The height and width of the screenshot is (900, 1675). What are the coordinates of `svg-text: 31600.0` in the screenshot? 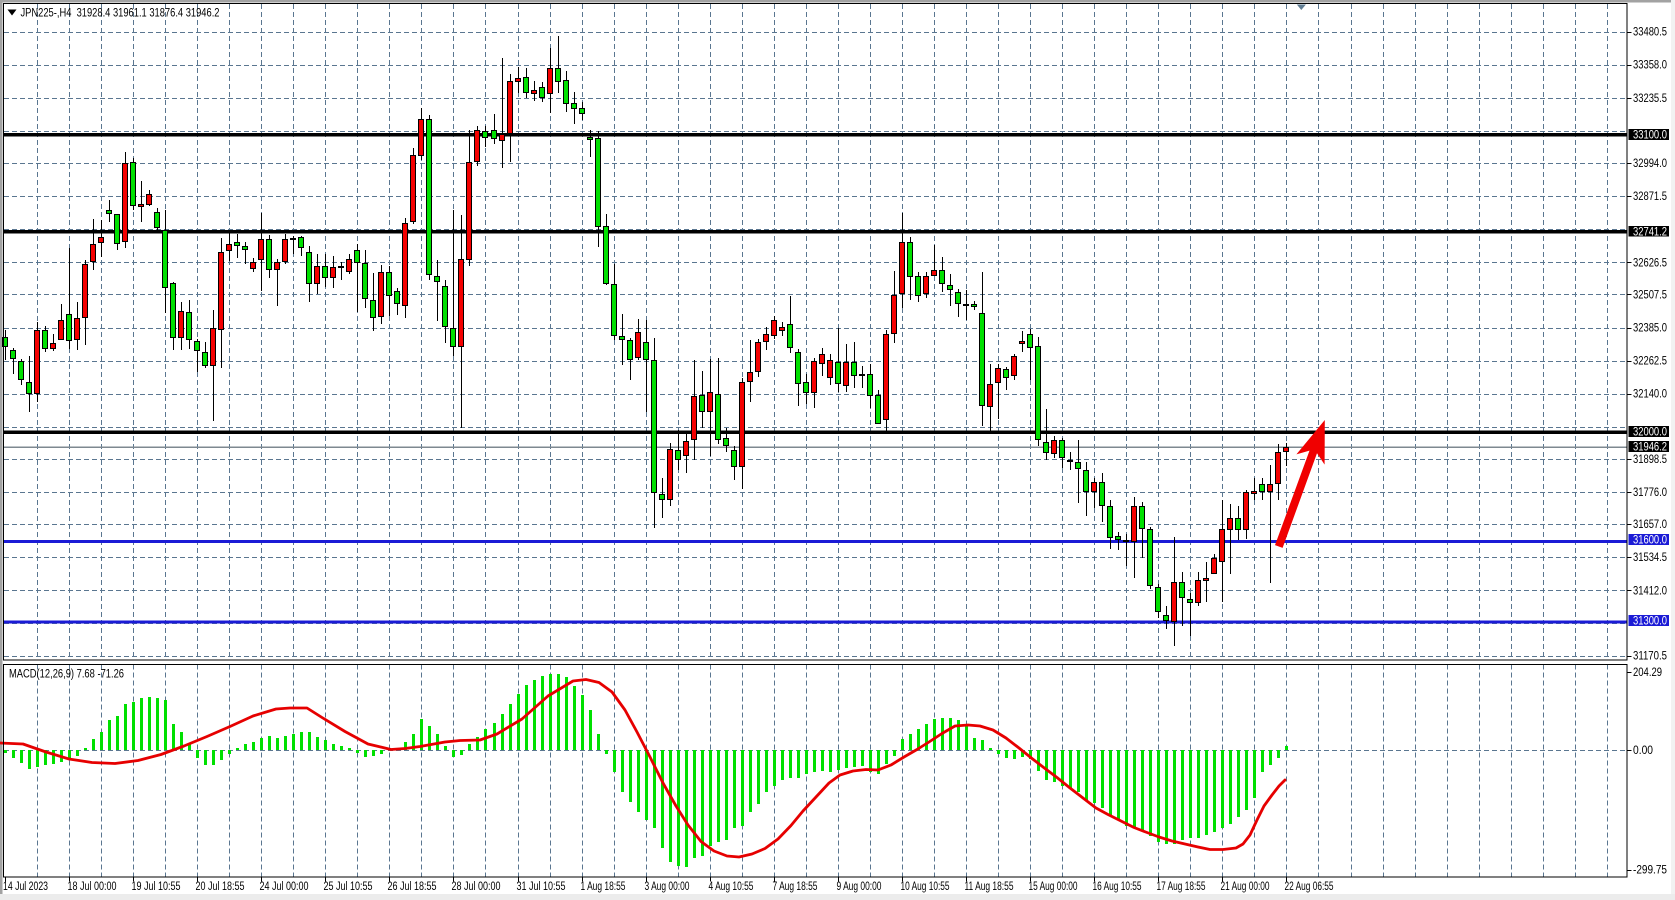 It's located at (1650, 541).